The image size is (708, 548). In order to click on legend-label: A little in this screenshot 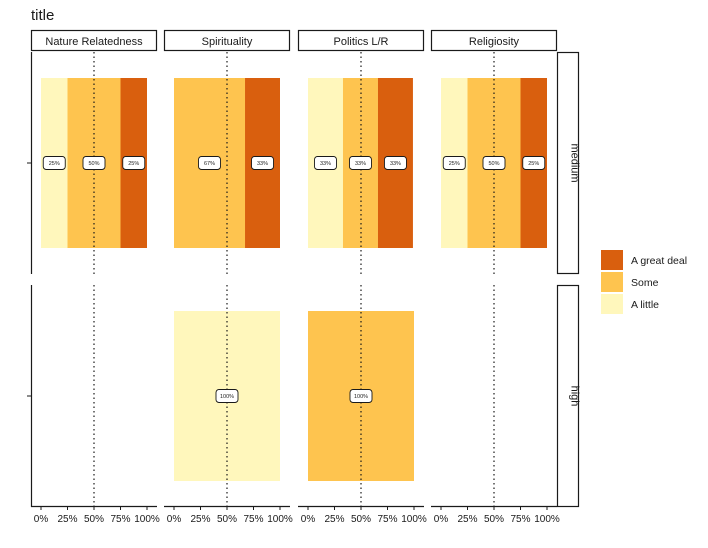, I will do `click(645, 305)`.